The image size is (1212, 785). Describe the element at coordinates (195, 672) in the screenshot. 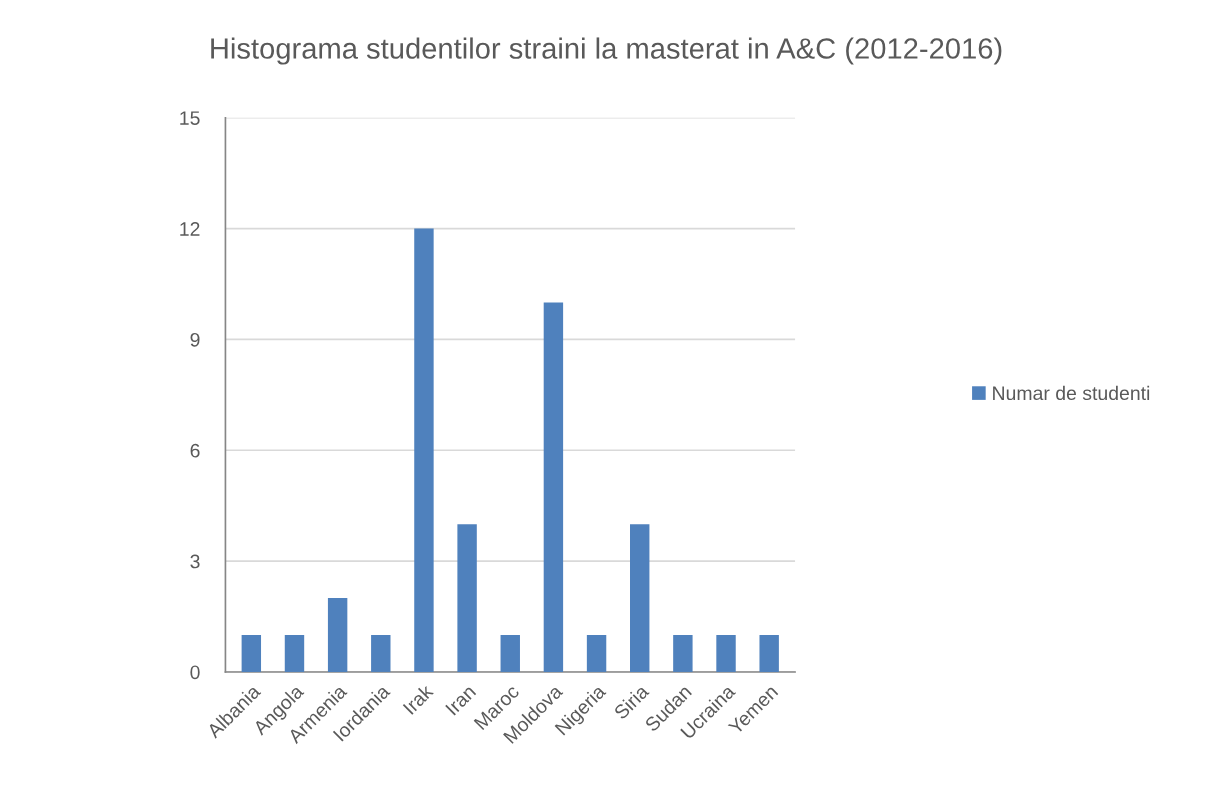

I see `y-tick-label: 0` at that location.